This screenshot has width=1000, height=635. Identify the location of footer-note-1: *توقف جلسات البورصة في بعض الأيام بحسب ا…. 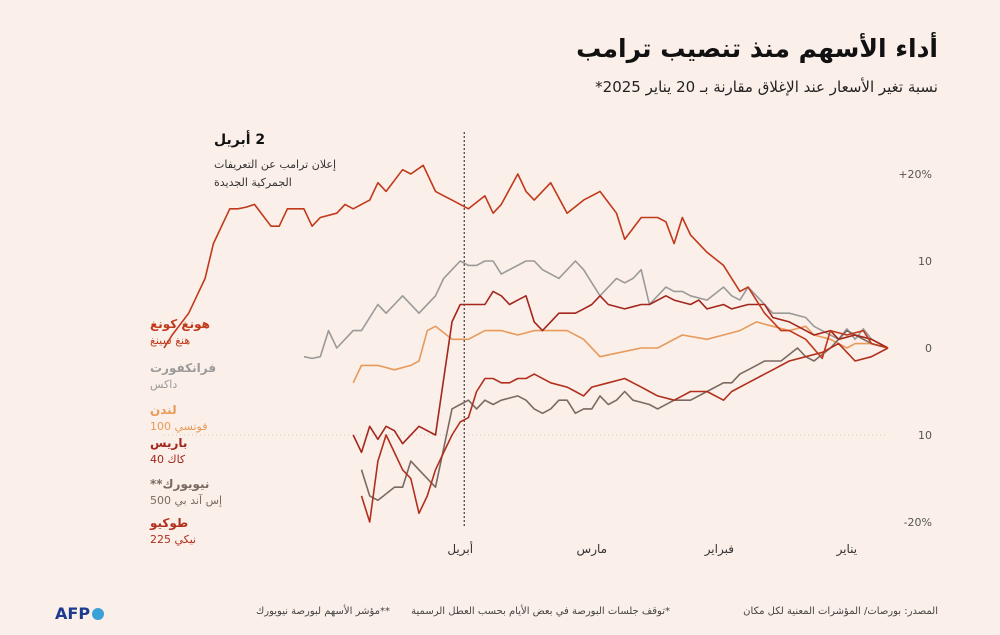
(540, 611).